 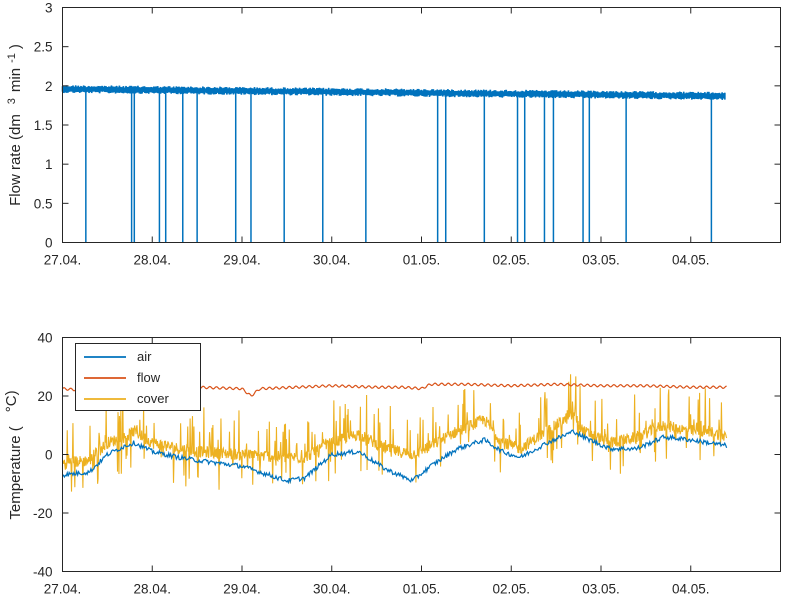 I want to click on flow-y-label-main: Flow rate (dm, so click(x=15, y=160).